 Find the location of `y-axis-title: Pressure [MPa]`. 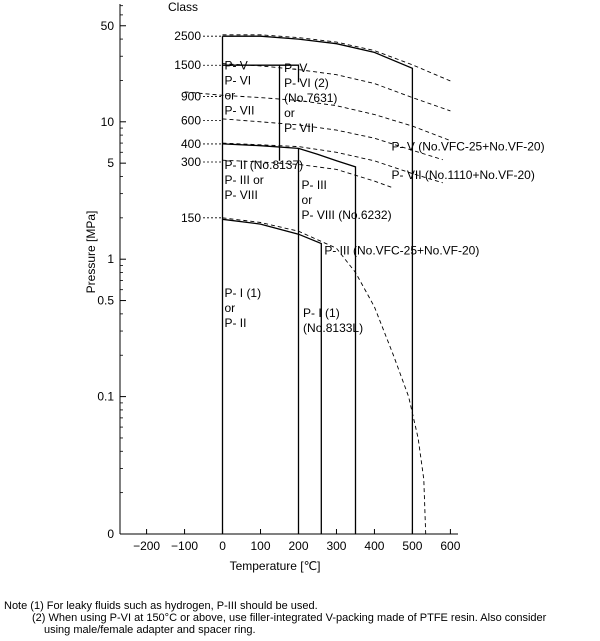

y-axis-title: Pressure [MPa] is located at coordinates (91, 252).